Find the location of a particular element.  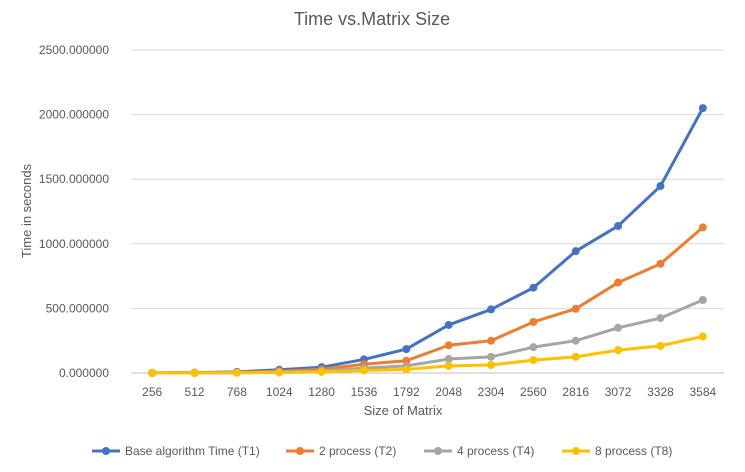

legend-item: Base algorithm Time (T1) is located at coordinates (176, 451).